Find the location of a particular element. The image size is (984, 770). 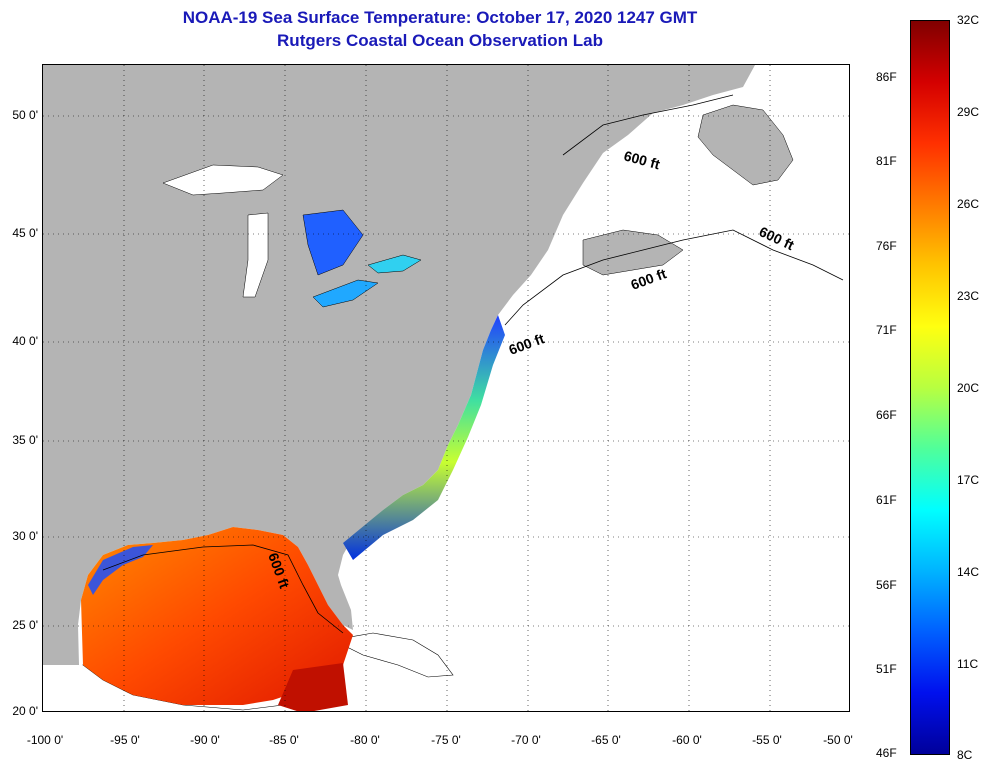

depth-contour-gulf is located at coordinates (223, 589).